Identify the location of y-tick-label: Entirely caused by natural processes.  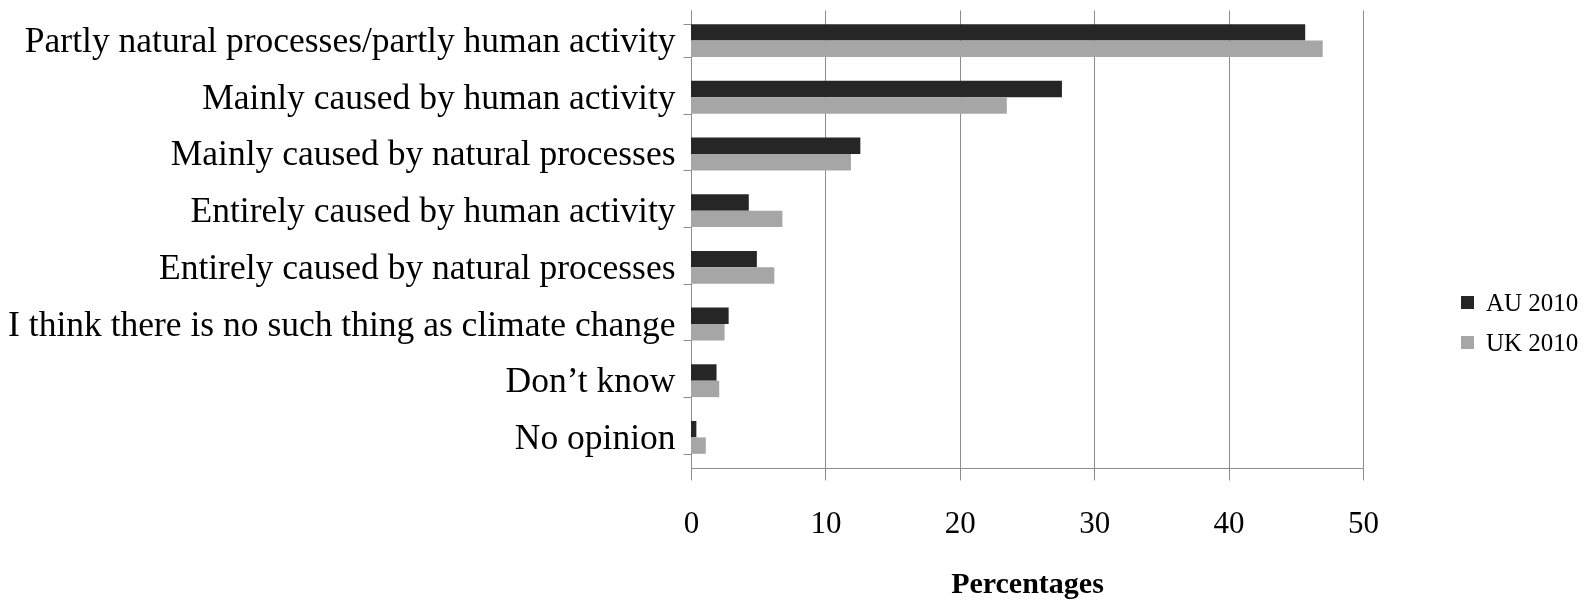
(417, 266).